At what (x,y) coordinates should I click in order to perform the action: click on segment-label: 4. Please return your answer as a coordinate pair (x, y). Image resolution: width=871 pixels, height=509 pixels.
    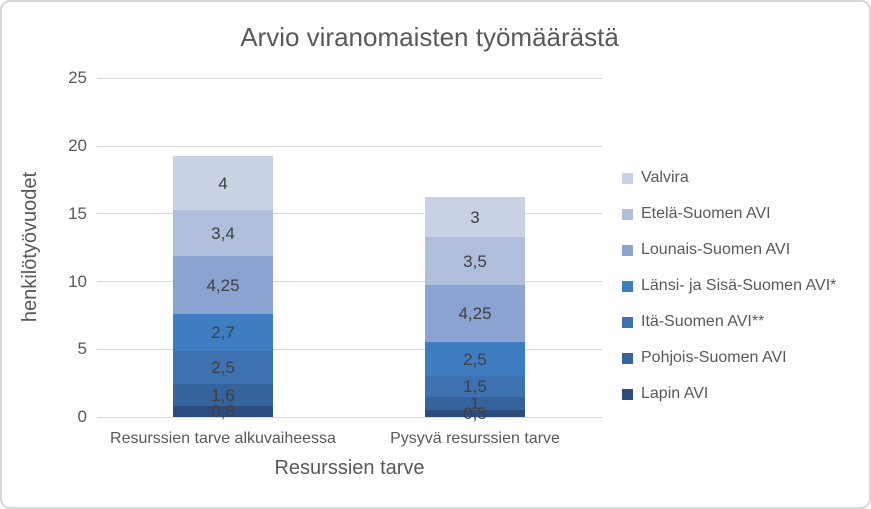
    Looking at the image, I should click on (223, 183).